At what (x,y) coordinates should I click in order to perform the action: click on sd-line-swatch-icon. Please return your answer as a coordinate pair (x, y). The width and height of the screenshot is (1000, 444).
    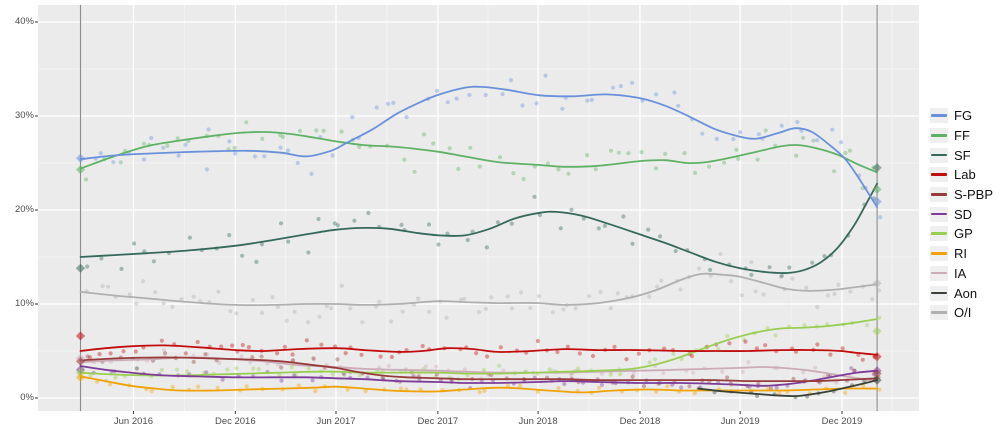
    Looking at the image, I should click on (939, 214).